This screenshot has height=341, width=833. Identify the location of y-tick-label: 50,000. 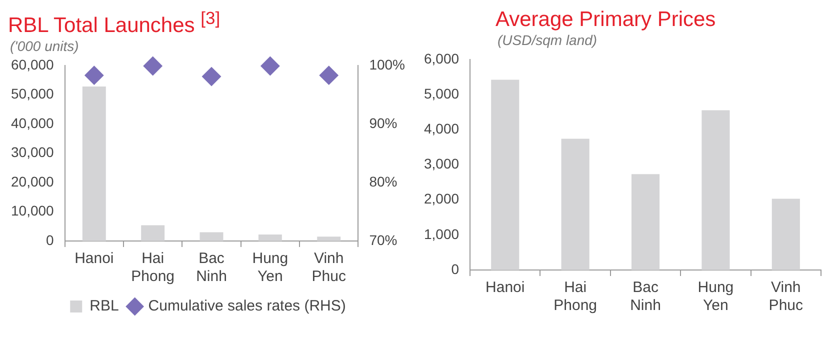
(32, 94).